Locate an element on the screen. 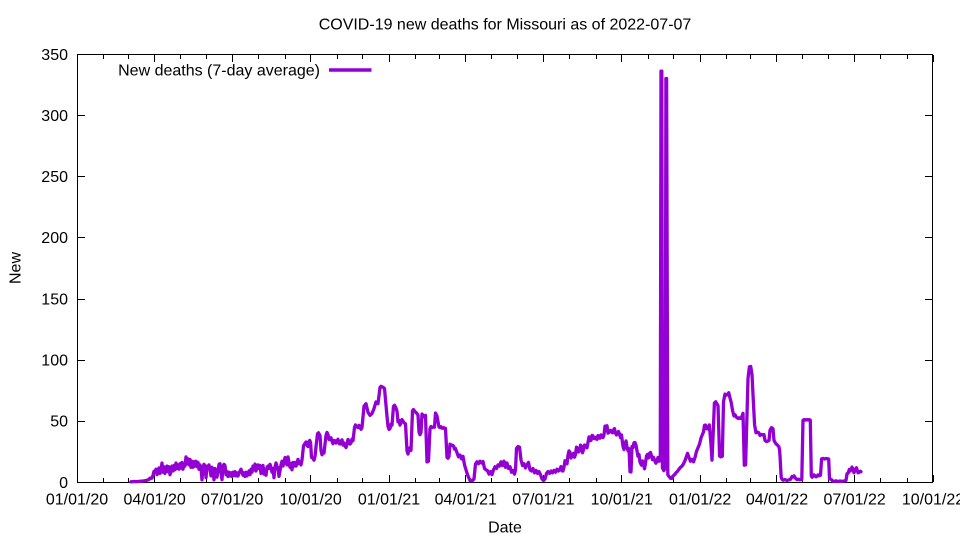 Image resolution: width=960 pixels, height=540 pixels. svg-text: 04/01/20 is located at coordinates (154, 500).